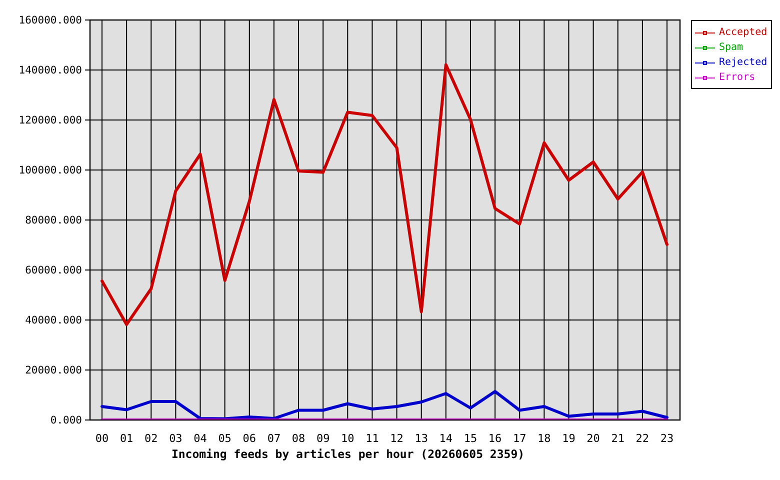 The width and height of the screenshot is (780, 480). What do you see at coordinates (50, 20) in the screenshot?
I see `y-tick-label: 160000.000` at bounding box center [50, 20].